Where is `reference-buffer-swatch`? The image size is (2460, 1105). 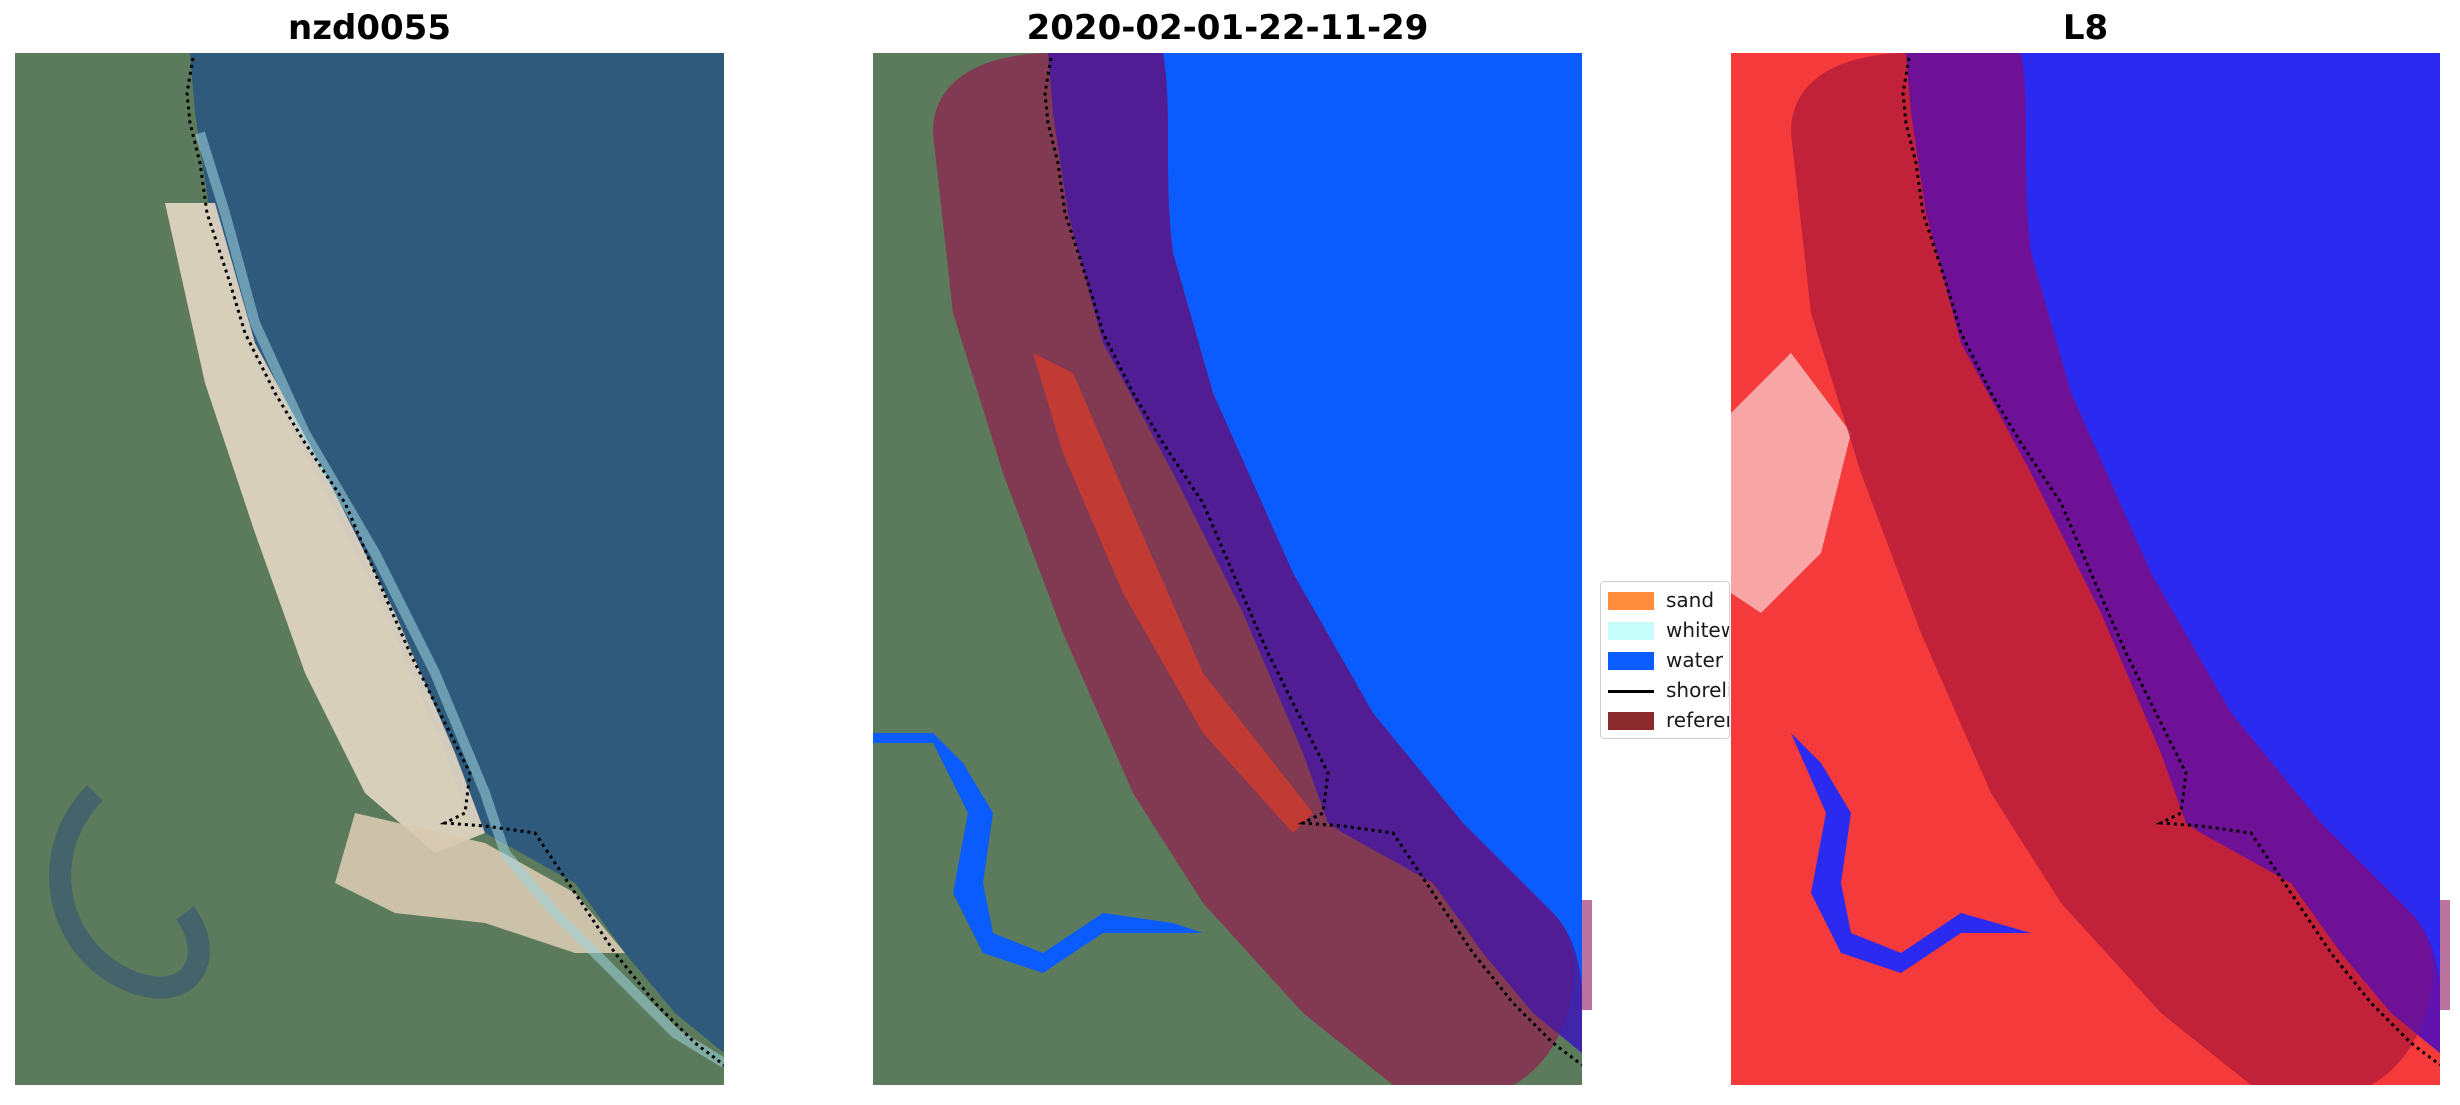
reference-buffer-swatch is located at coordinates (1631, 721).